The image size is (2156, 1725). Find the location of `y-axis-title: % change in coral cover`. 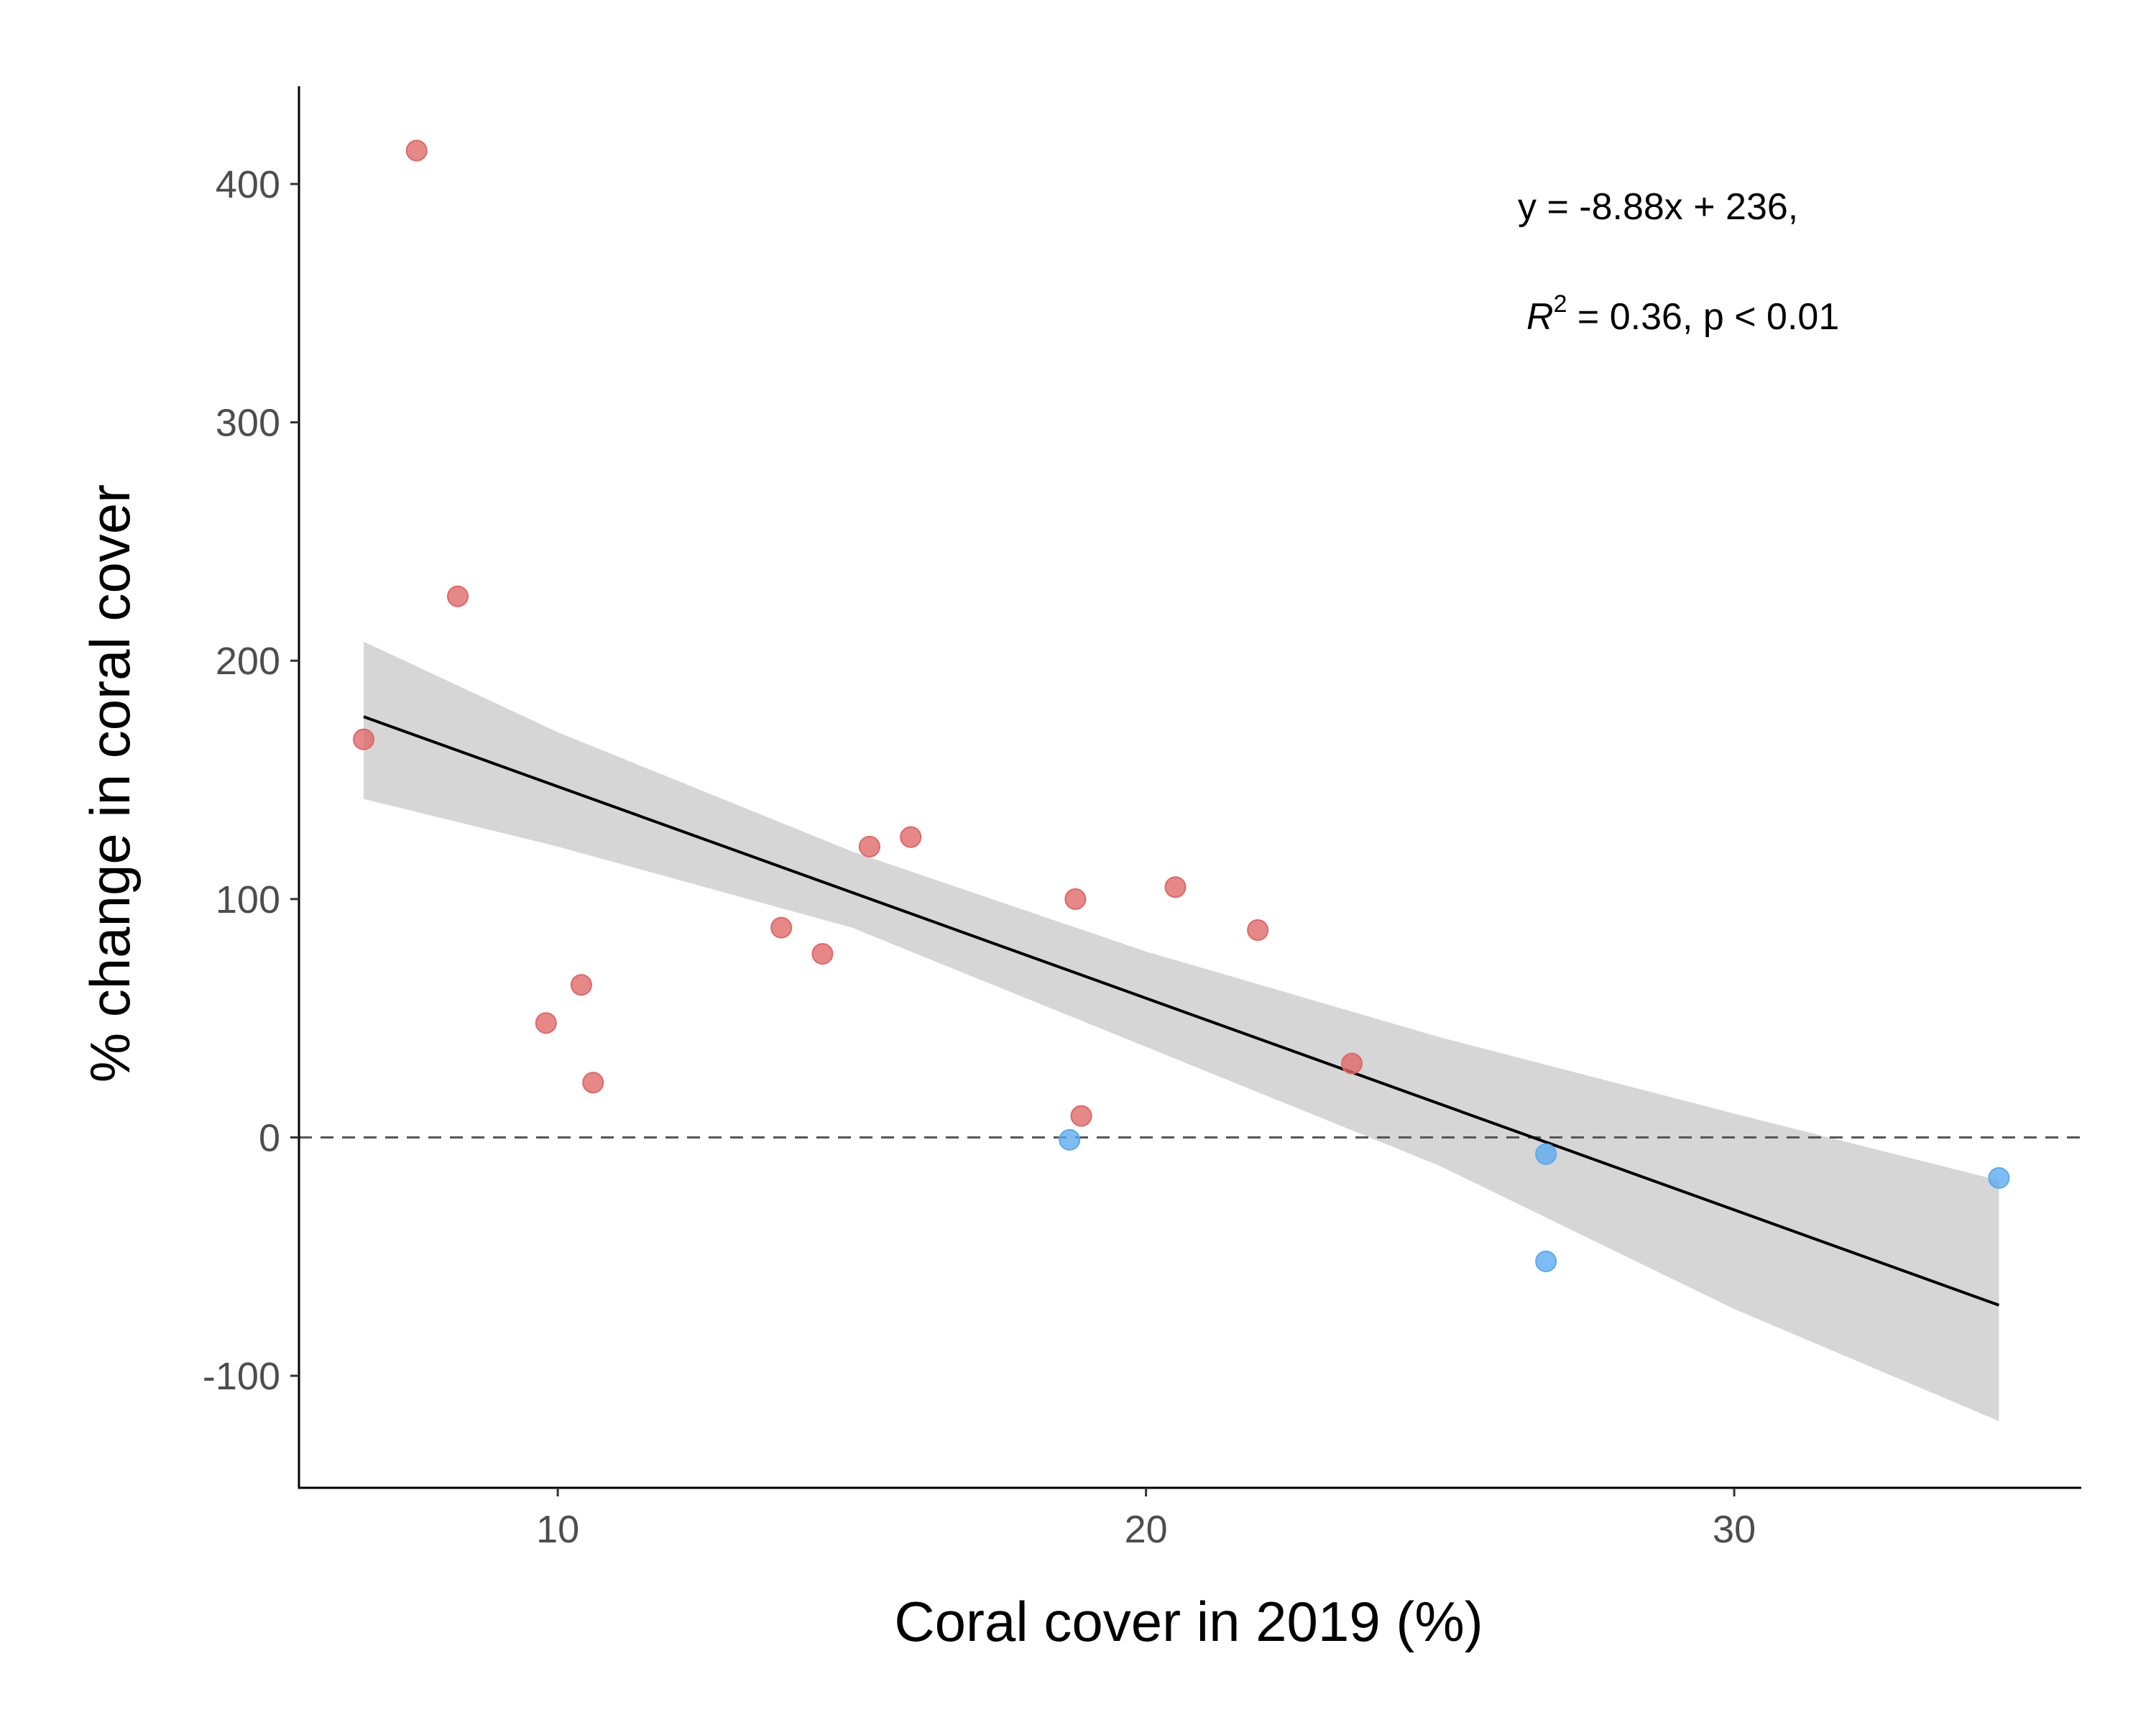

y-axis-title: % change in coral cover is located at coordinates (110, 783).